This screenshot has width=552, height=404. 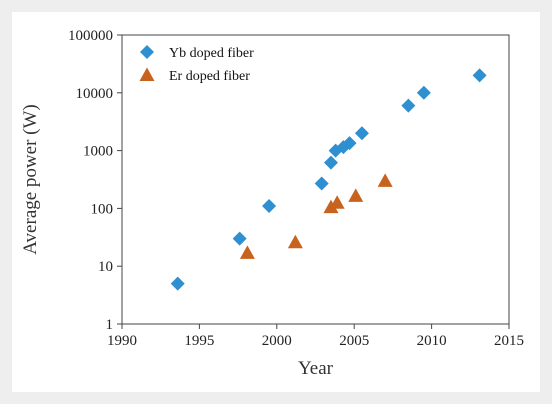 I want to click on y-axis-title: Average power (W), so click(x=30, y=179).